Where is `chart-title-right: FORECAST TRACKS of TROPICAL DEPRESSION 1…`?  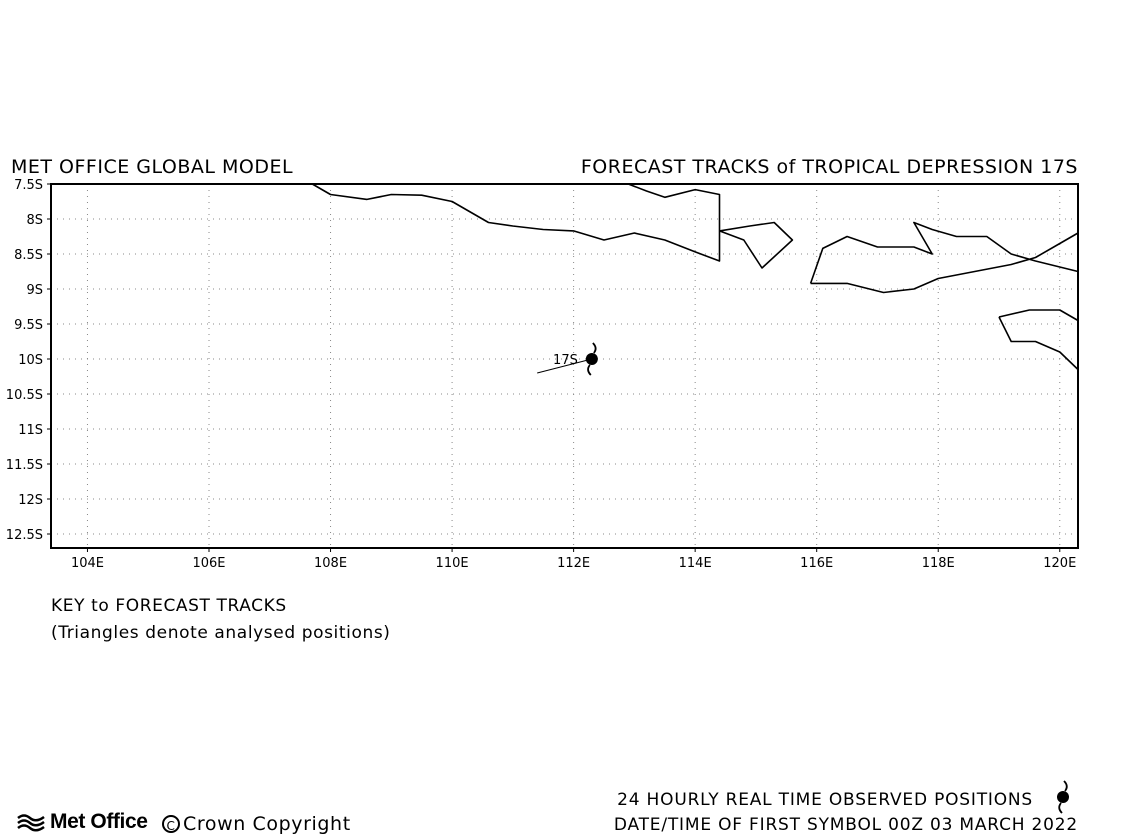 chart-title-right: FORECAST TRACKS of TROPICAL DEPRESSION 1… is located at coordinates (829, 167).